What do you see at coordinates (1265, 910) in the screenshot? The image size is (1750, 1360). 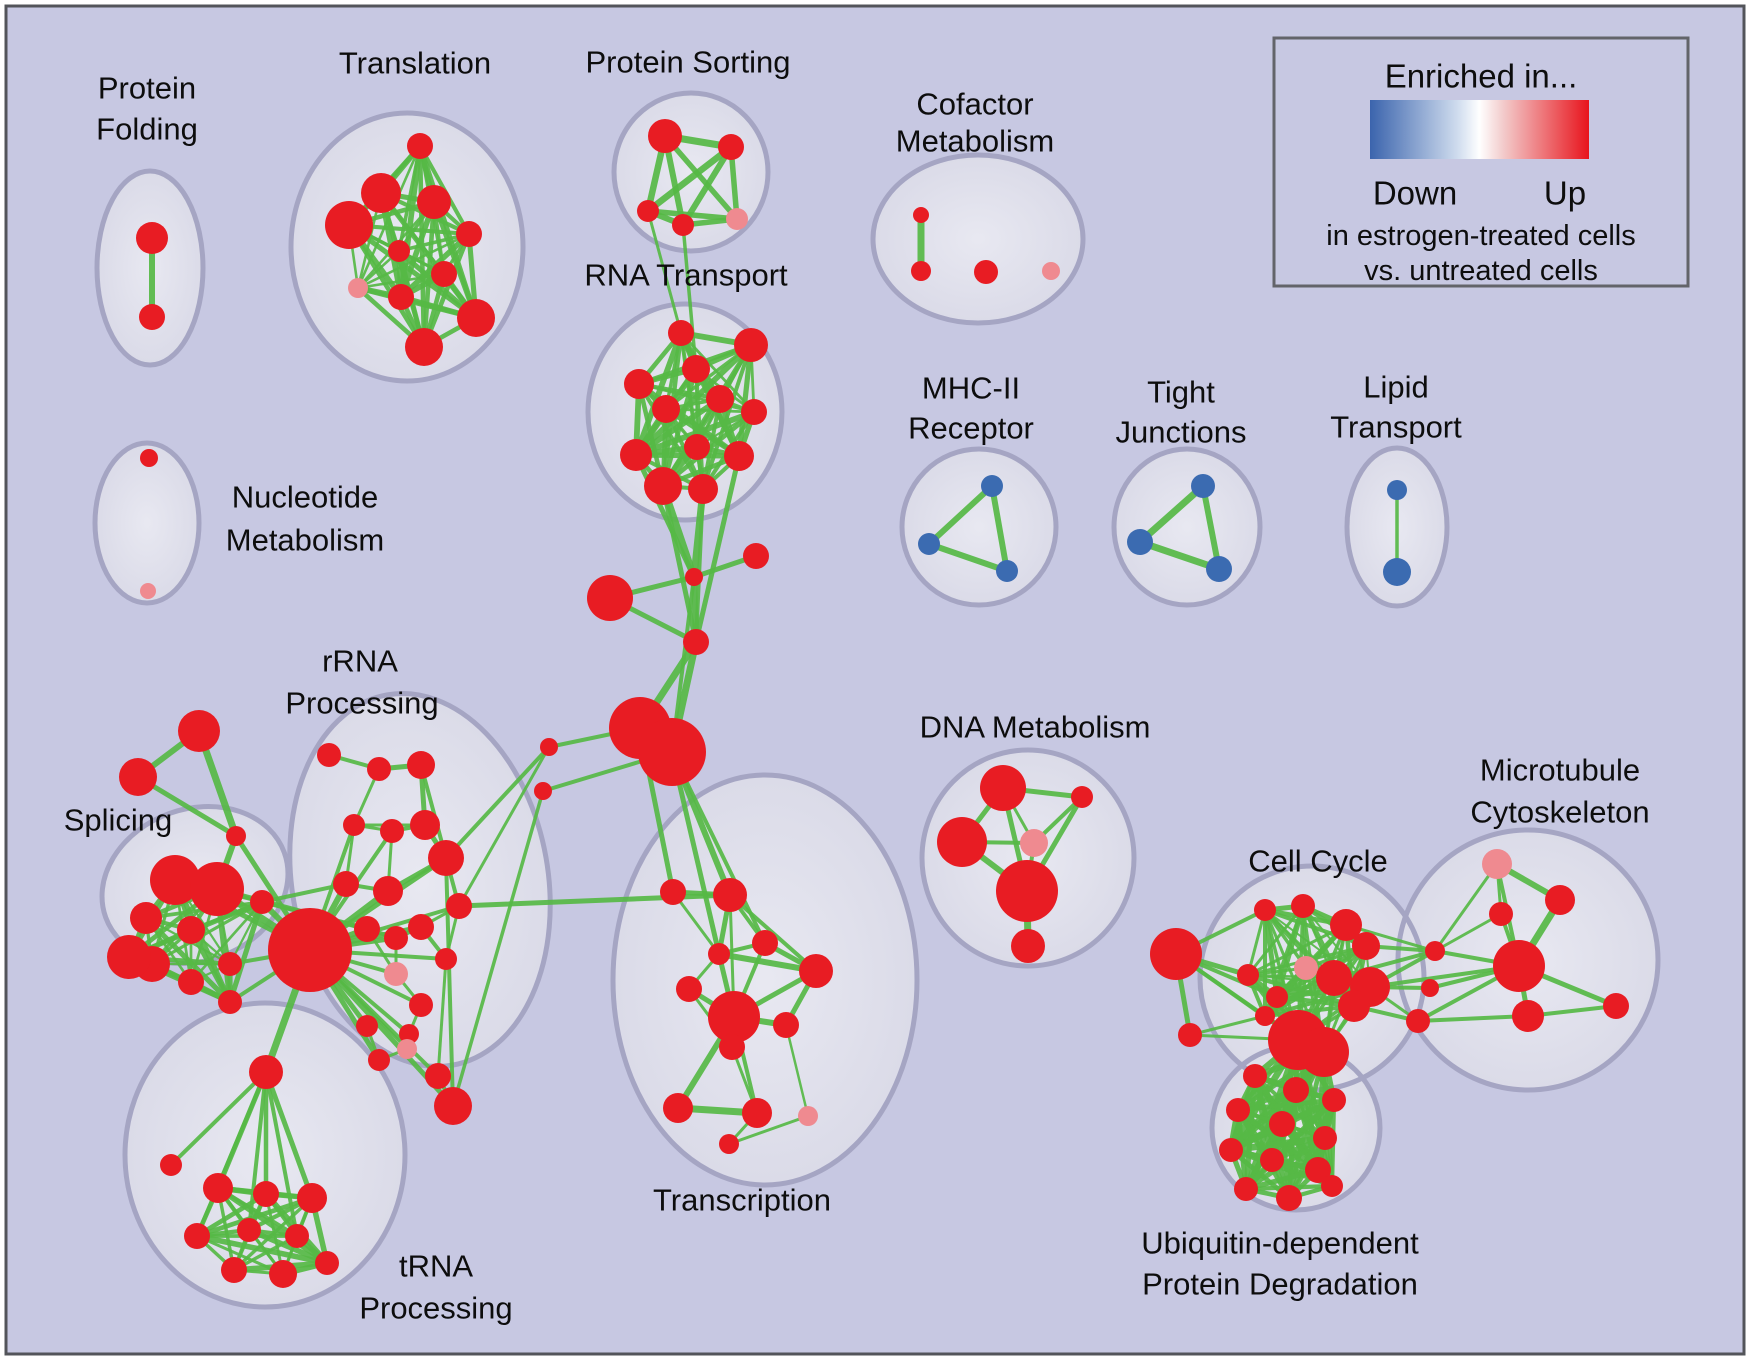 I see `node-cc2` at bounding box center [1265, 910].